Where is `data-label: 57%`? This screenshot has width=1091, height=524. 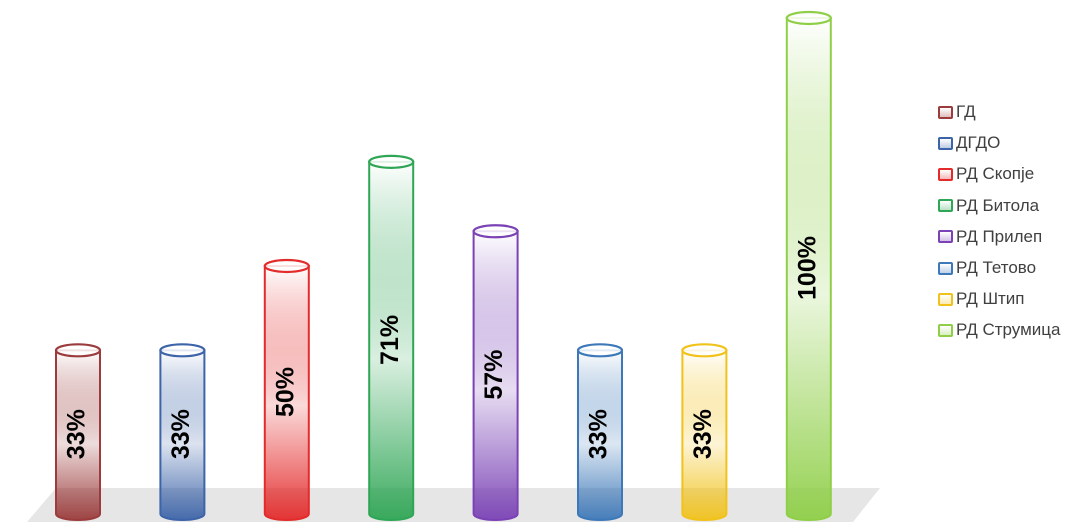
data-label: 57% is located at coordinates (494, 375).